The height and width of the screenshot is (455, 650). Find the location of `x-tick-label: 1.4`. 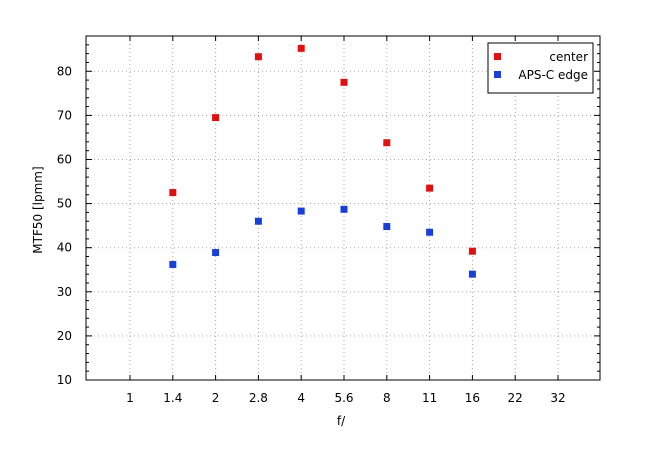

x-tick-label: 1.4 is located at coordinates (172, 398).